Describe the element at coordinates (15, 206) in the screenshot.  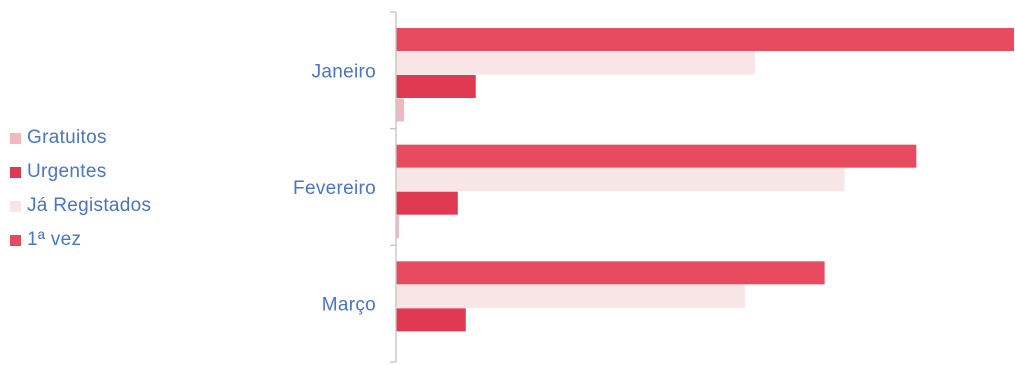
I see `legend-swatch-ja-registados` at that location.